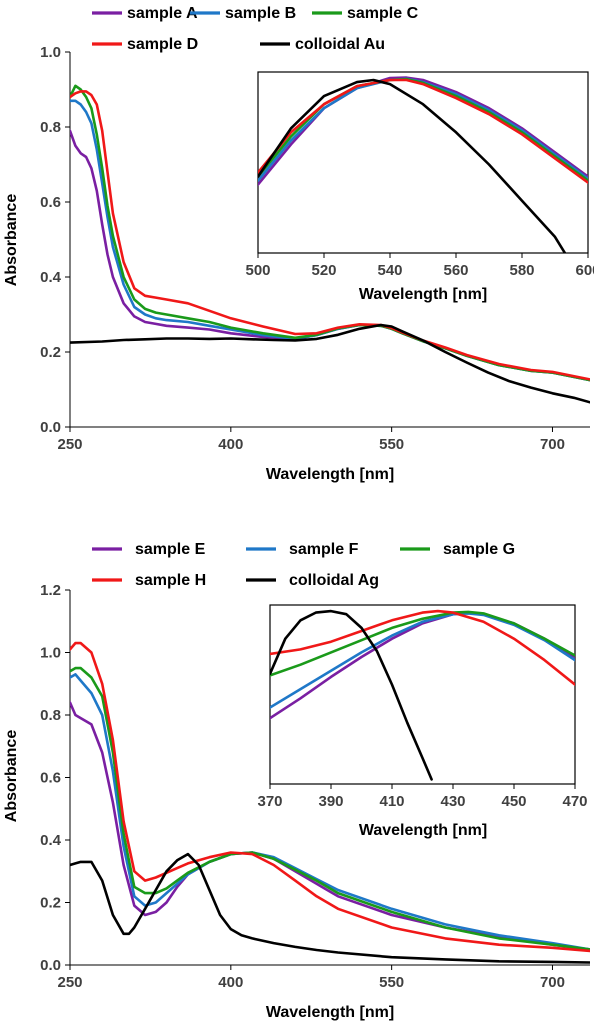  I want to click on legend-label: colloidal Ag, so click(334, 580).